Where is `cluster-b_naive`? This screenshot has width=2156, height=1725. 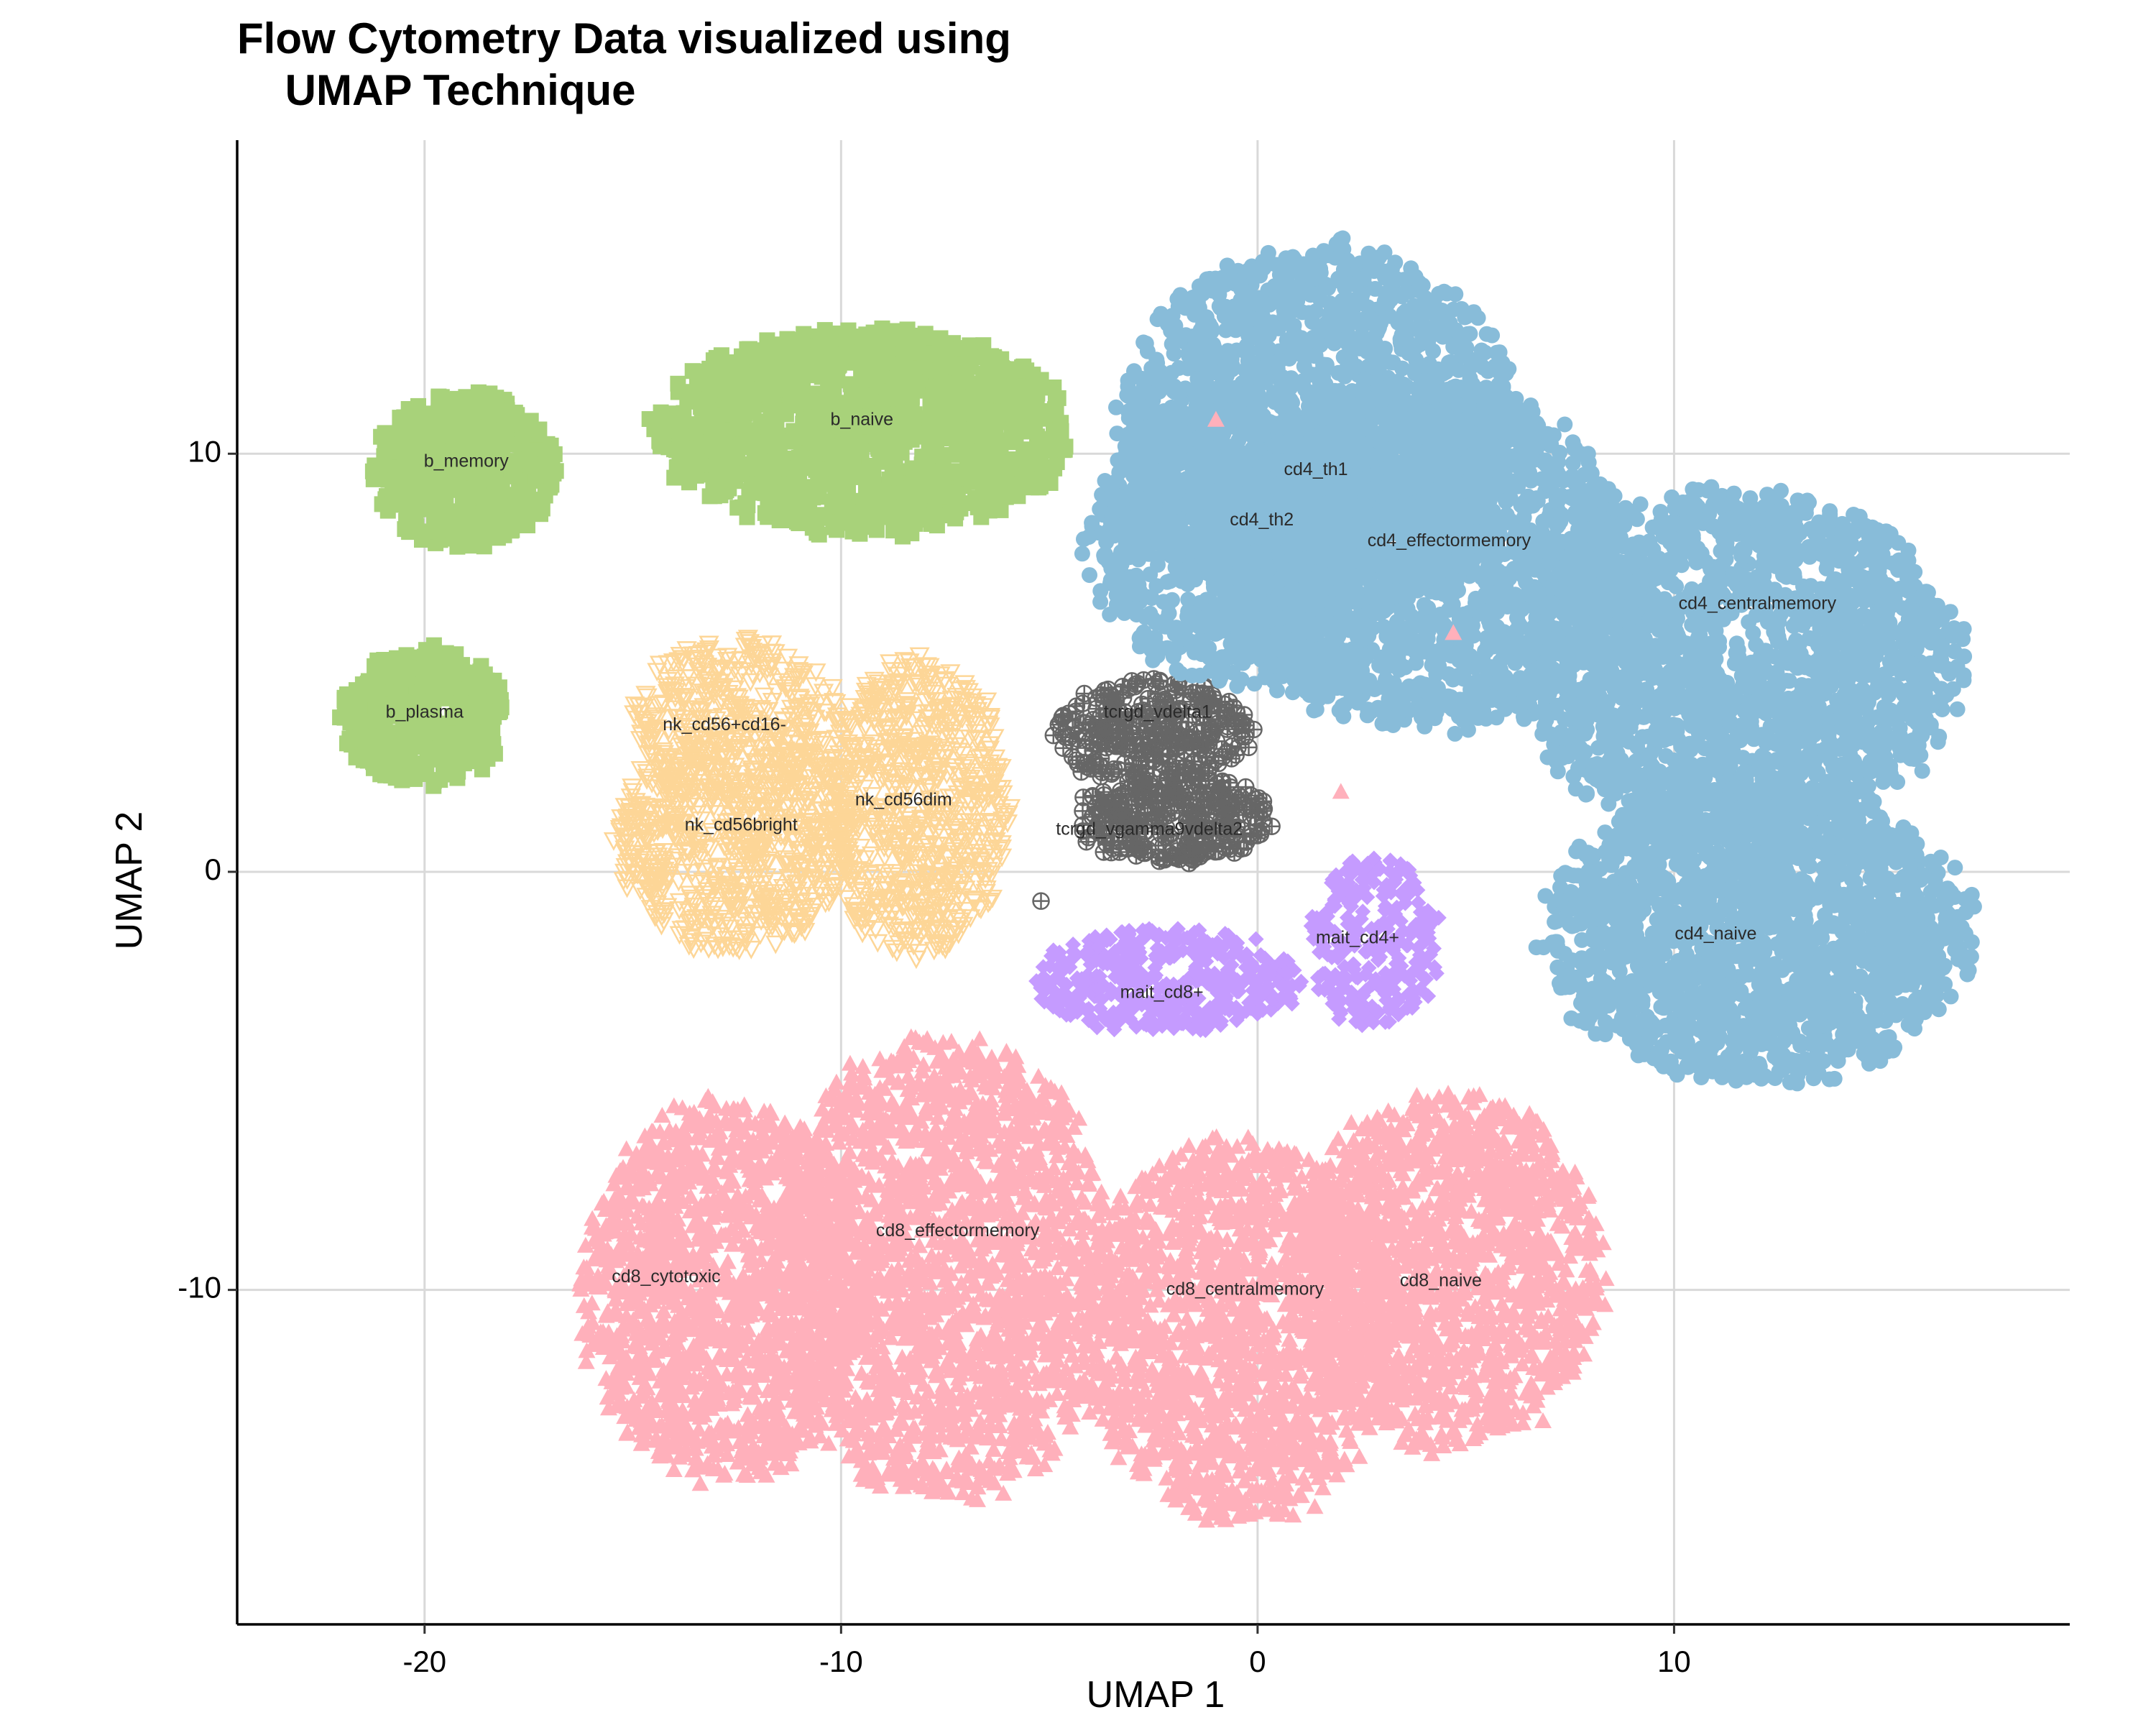
cluster-b_naive is located at coordinates (857, 432).